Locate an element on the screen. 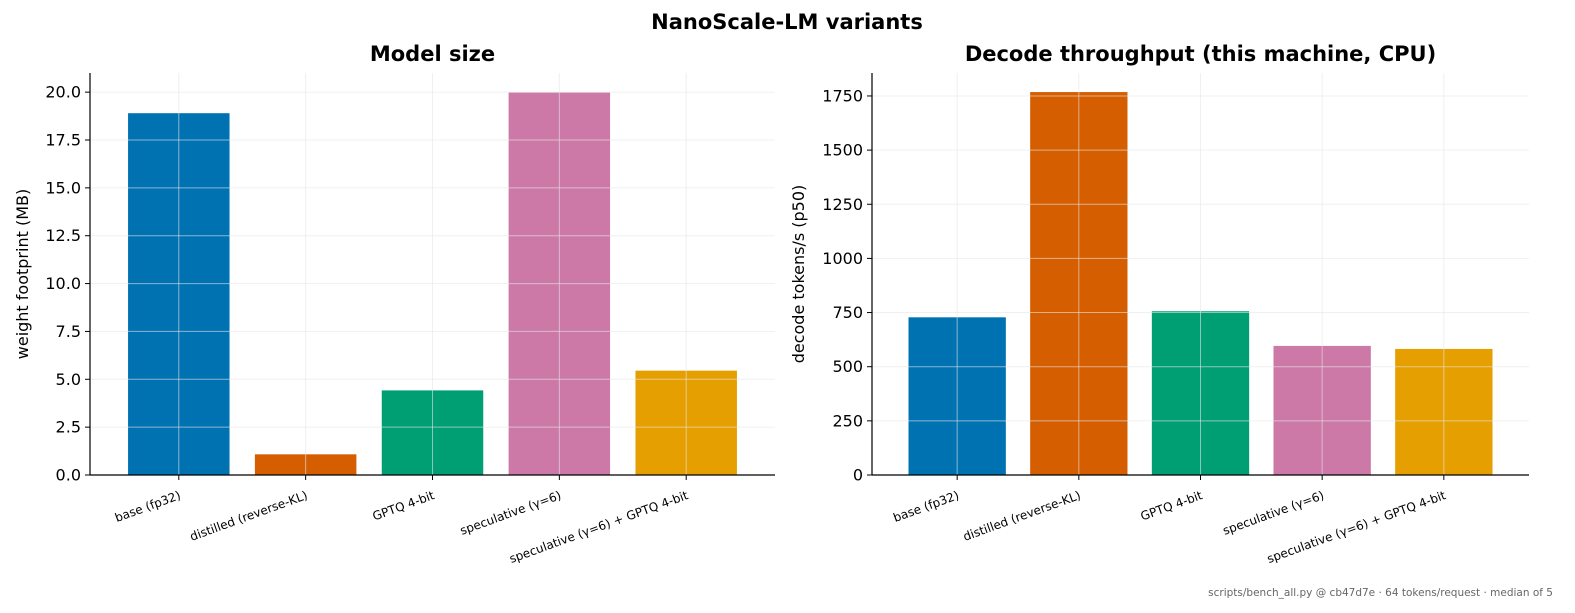  chart-title: Decode throughput (this machine, CPU) is located at coordinates (1200, 54).